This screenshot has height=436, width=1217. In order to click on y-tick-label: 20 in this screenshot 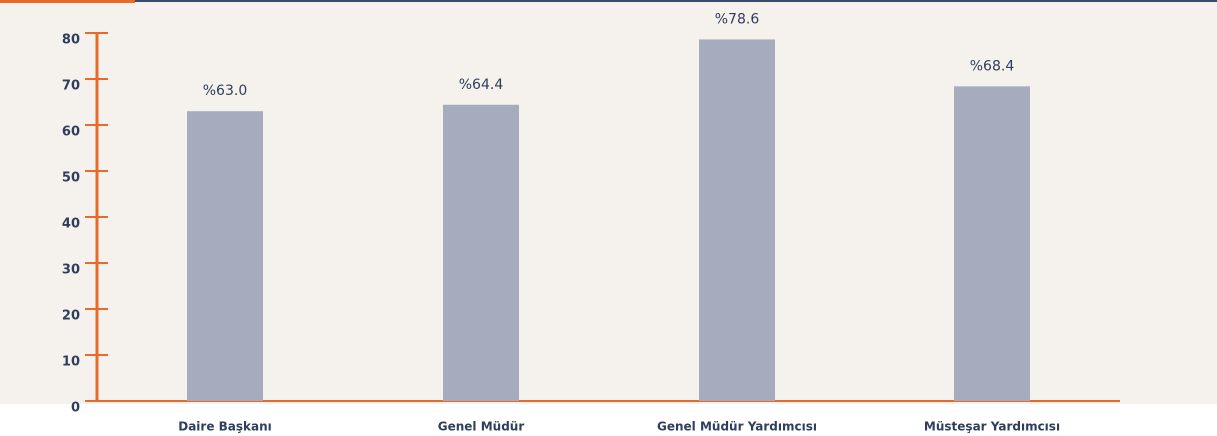, I will do `click(71, 316)`.